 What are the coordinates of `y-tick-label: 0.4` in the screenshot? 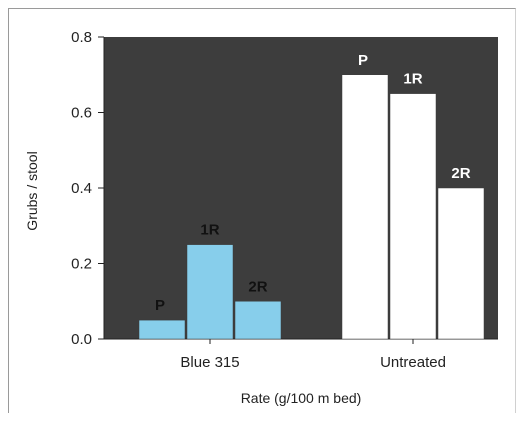 It's located at (81, 188).